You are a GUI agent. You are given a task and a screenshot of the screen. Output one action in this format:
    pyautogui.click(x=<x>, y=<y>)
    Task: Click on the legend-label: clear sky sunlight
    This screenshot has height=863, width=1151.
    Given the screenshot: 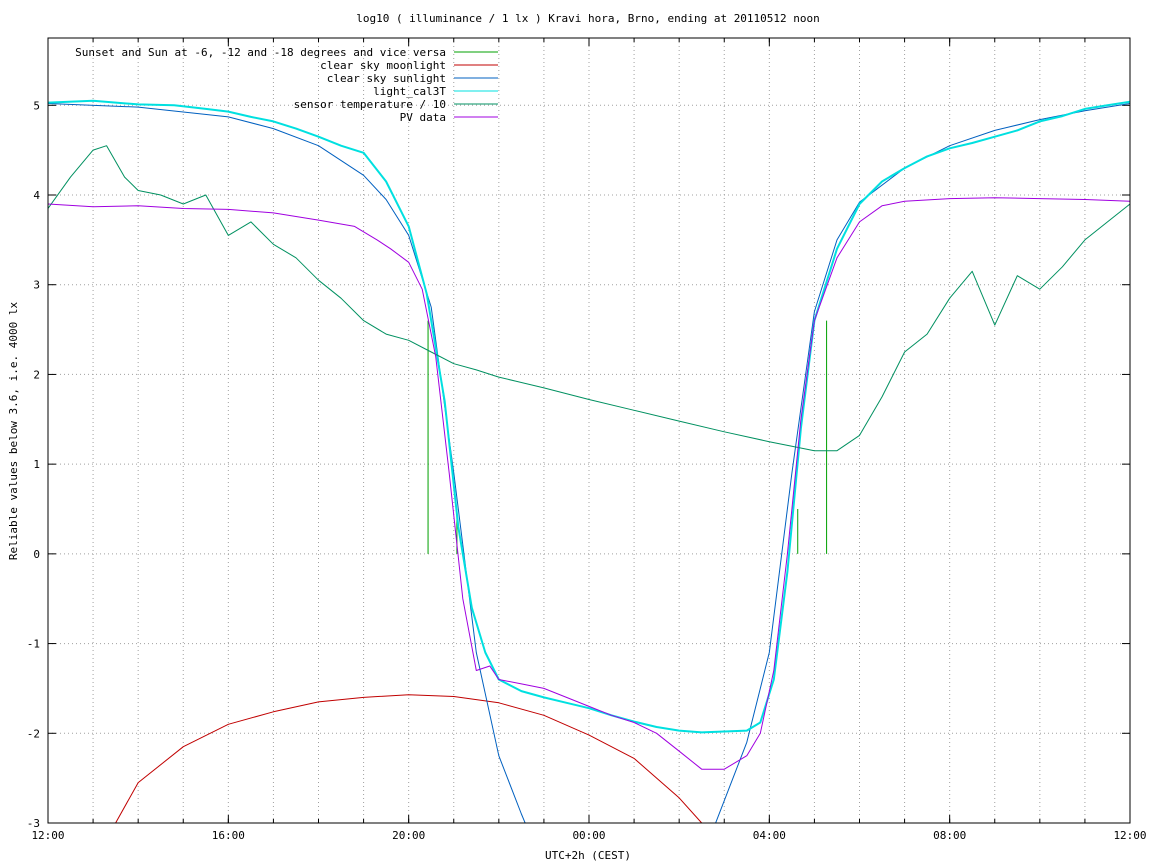 What is the action you would take?
    pyautogui.click(x=386, y=78)
    